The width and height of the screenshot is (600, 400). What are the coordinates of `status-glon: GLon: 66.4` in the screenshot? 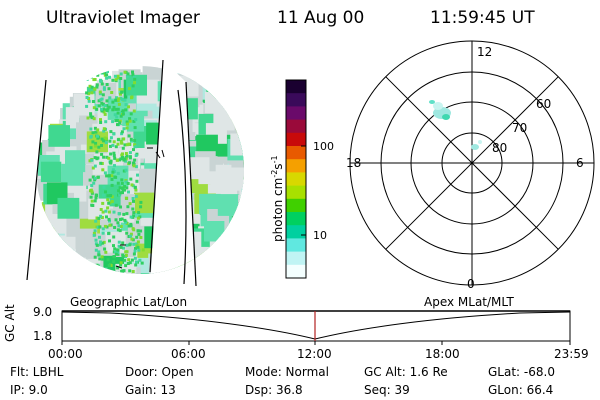 It's located at (521, 390).